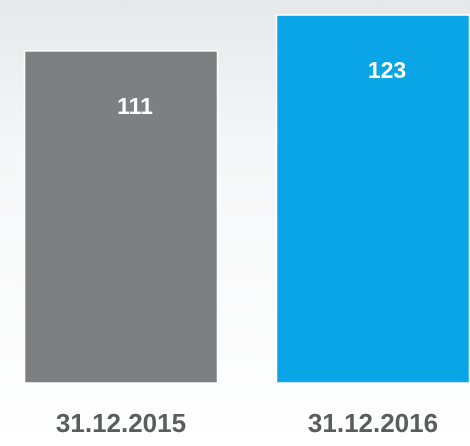 The width and height of the screenshot is (470, 446). I want to click on value-label: 111, so click(135, 106).